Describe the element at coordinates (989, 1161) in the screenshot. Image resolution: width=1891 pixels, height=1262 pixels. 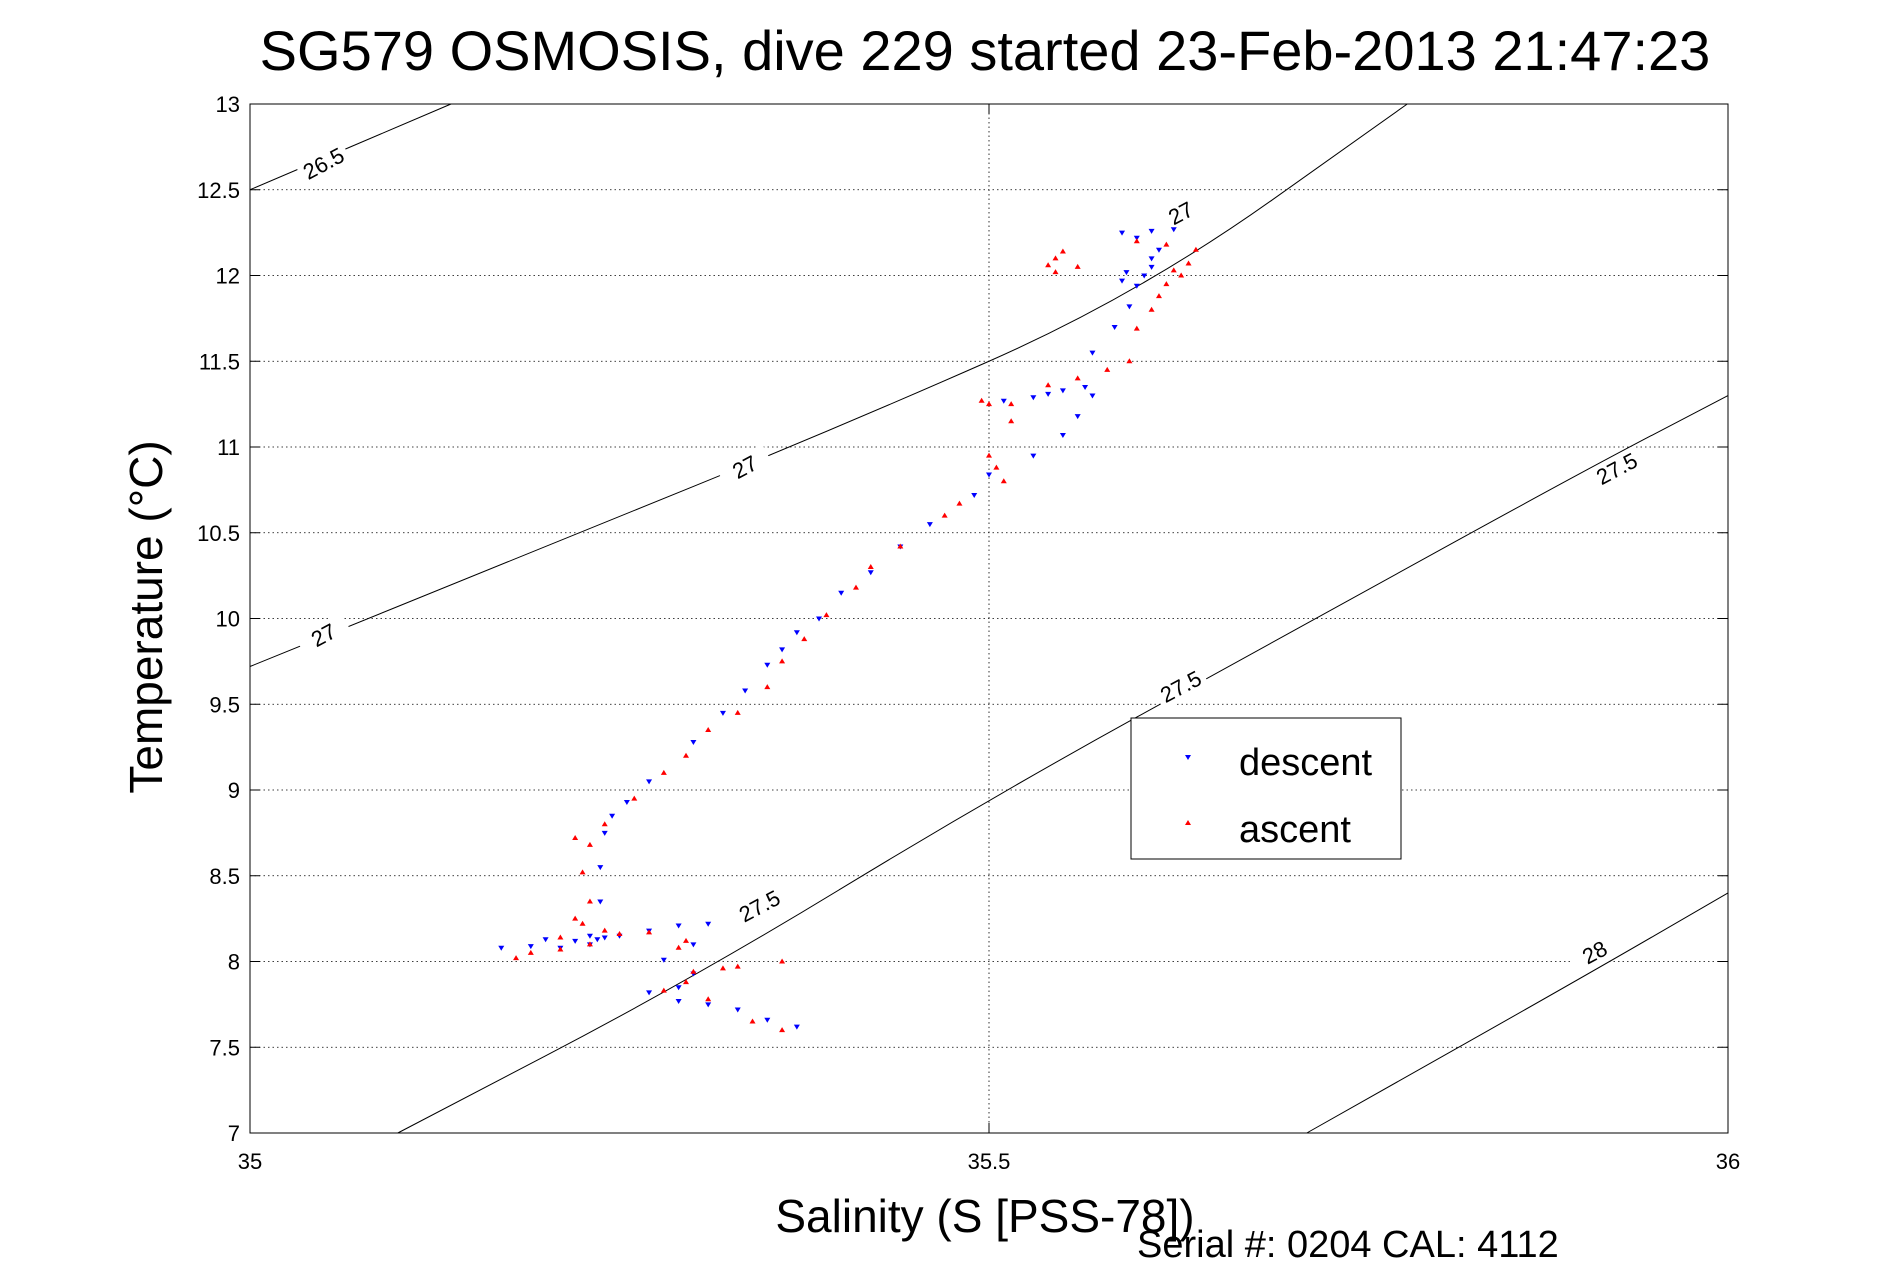
I see `x-tick-label: 35.5` at that location.